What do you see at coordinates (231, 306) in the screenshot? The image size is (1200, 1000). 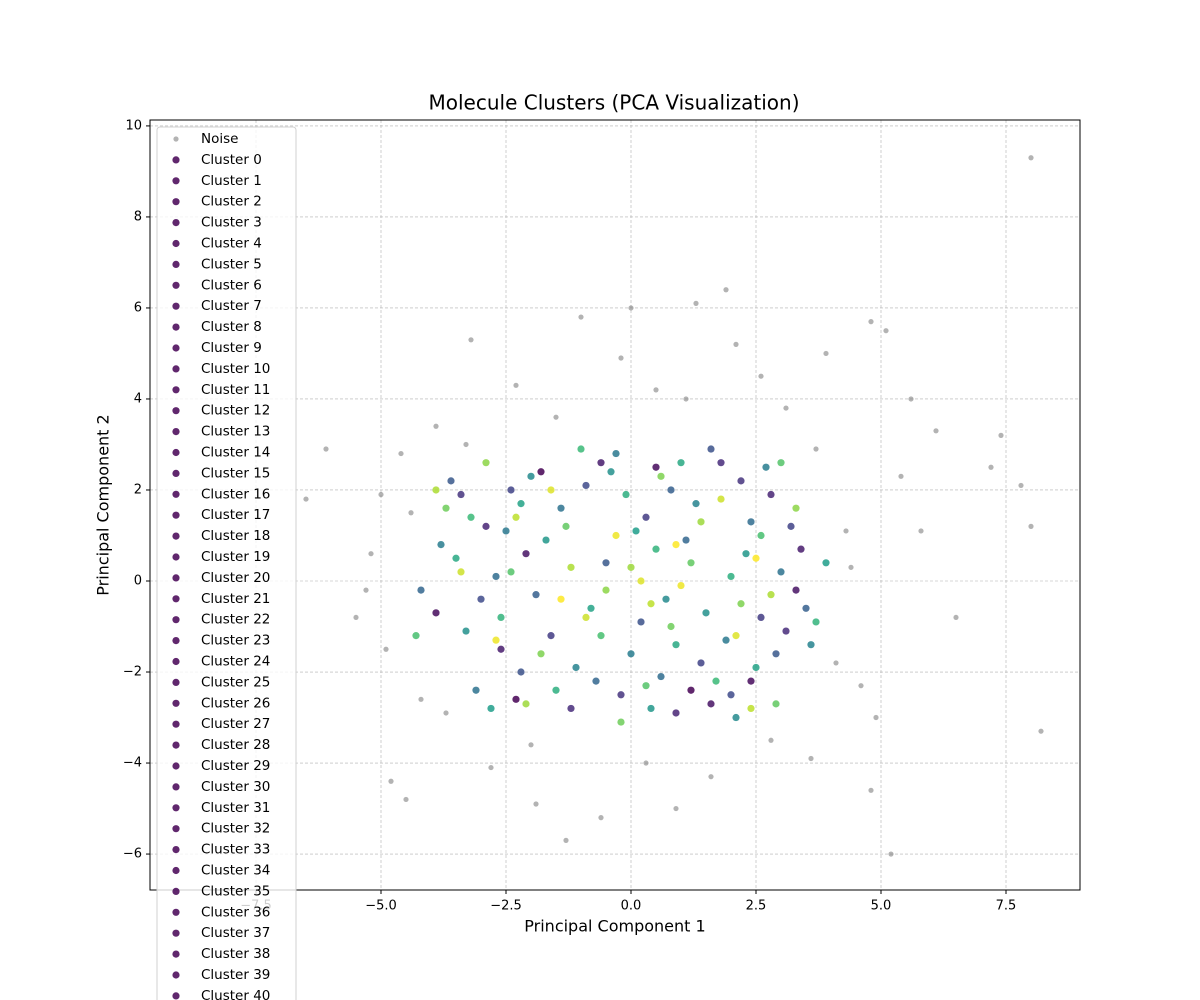 I see `legend-label: Cluster 7` at bounding box center [231, 306].